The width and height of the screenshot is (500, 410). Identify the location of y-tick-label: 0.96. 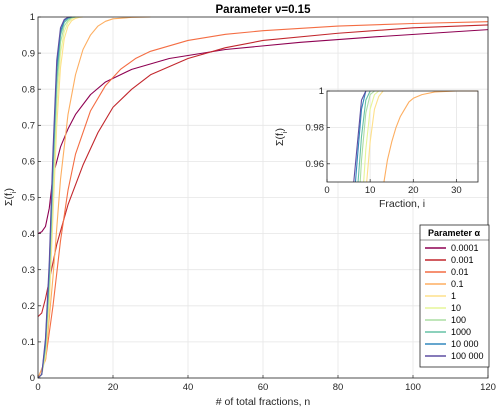
(315, 164).